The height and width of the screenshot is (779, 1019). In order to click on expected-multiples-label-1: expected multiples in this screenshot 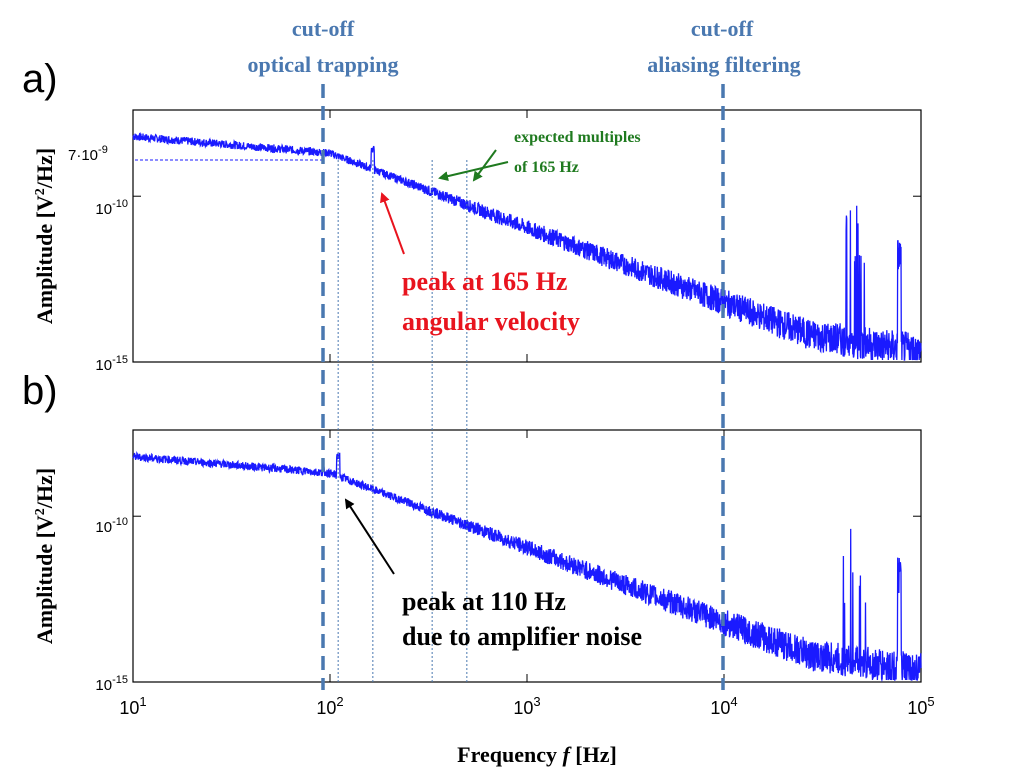, I will do `click(577, 137)`.